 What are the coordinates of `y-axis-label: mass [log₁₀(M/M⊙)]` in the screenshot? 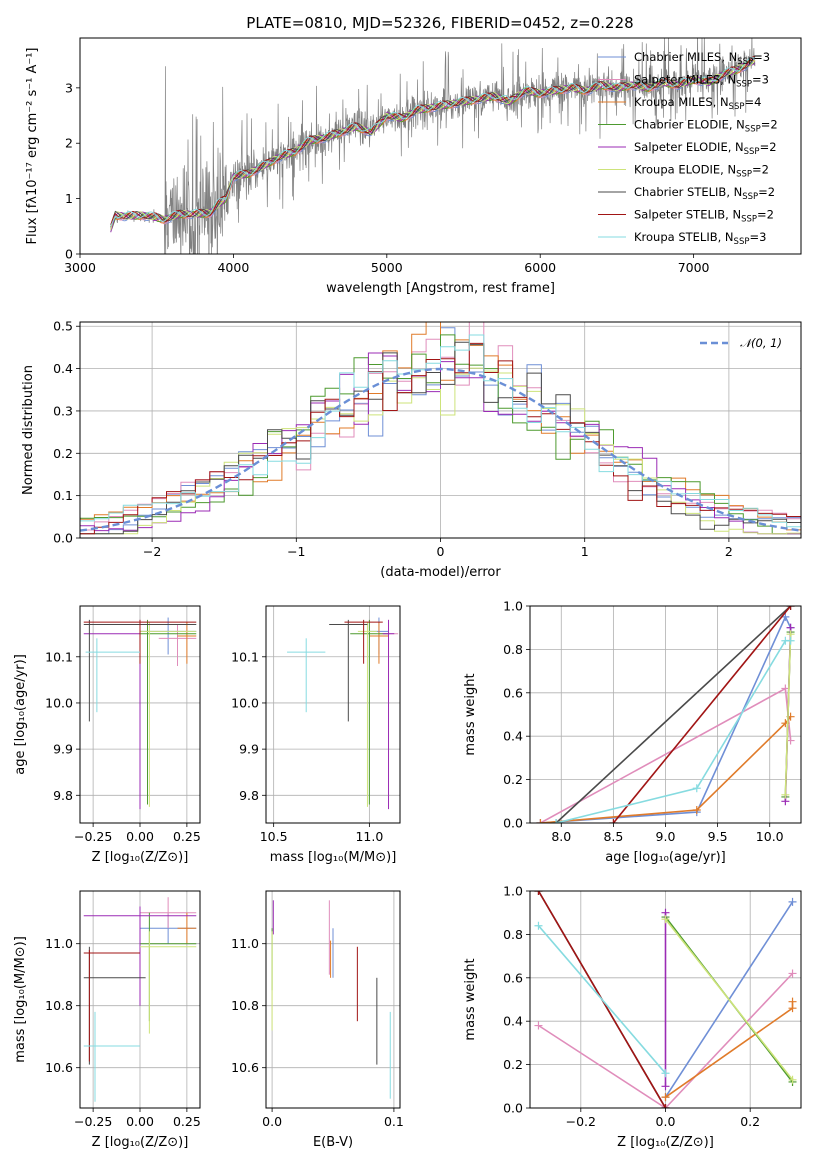 It's located at (20, 999).